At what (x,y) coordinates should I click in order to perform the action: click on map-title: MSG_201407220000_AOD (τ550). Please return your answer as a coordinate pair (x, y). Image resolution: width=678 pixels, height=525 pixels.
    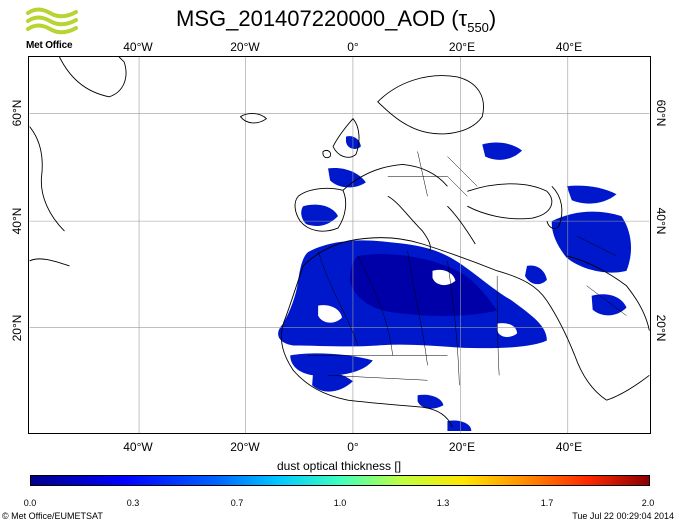
    Looking at the image, I should click on (336, 20).